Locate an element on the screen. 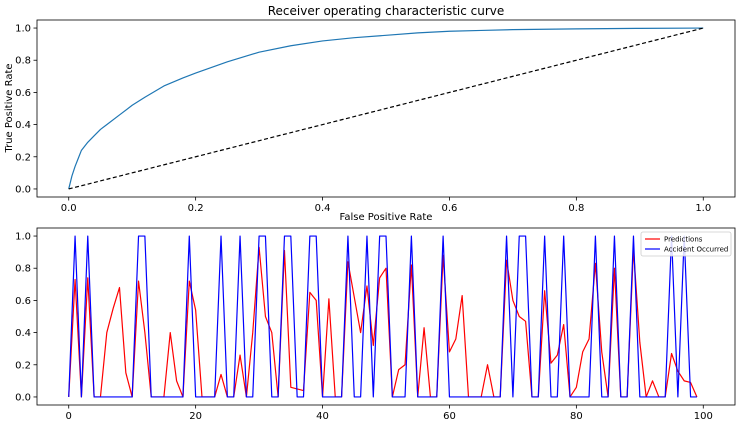 The height and width of the screenshot is (421, 745). predictions-x-tick-label: 20 is located at coordinates (195, 416).